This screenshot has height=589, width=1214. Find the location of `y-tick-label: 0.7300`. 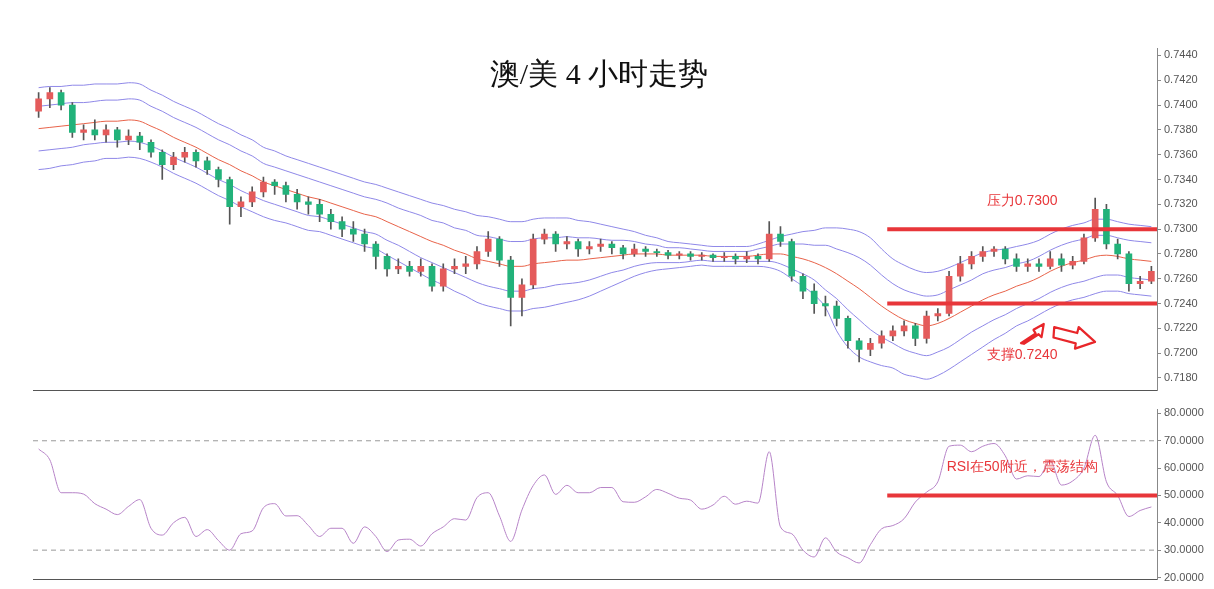

y-tick-label: 0.7300 is located at coordinates (1181, 228).